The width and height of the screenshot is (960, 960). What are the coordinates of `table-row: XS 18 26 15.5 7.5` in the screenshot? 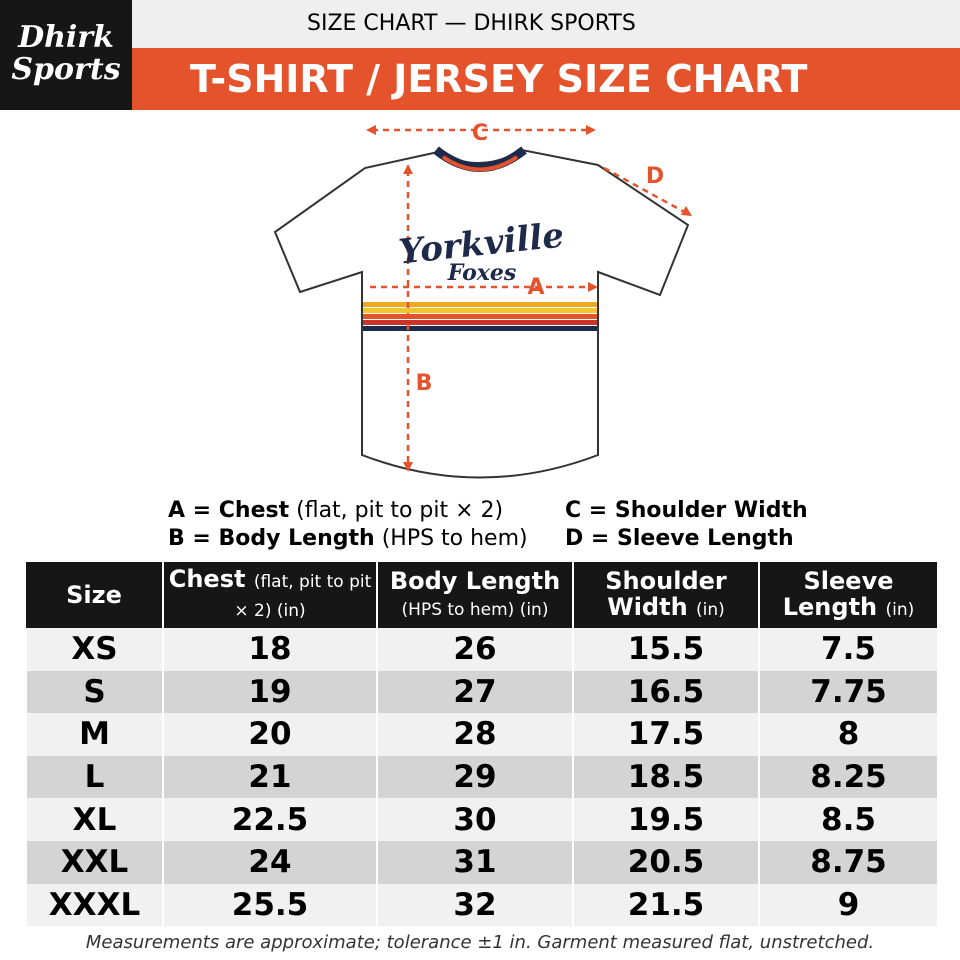 It's located at (481, 649).